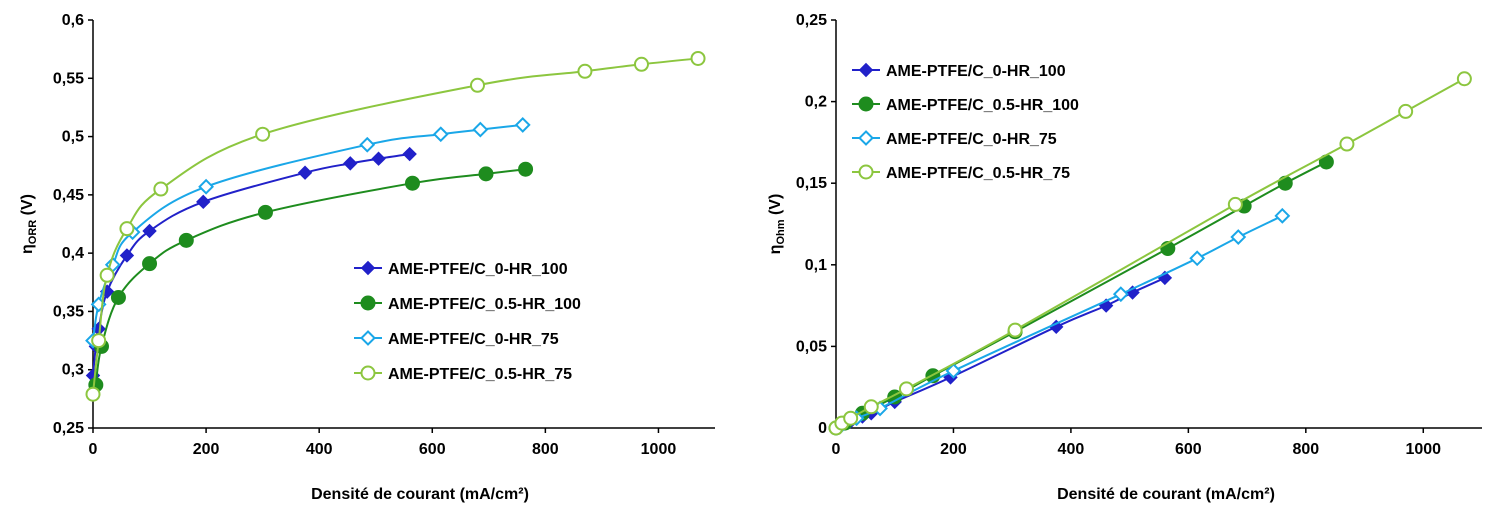 The image size is (1493, 509). Describe the element at coordinates (822, 428) in the screenshot. I see `y-tick-label: 0` at that location.